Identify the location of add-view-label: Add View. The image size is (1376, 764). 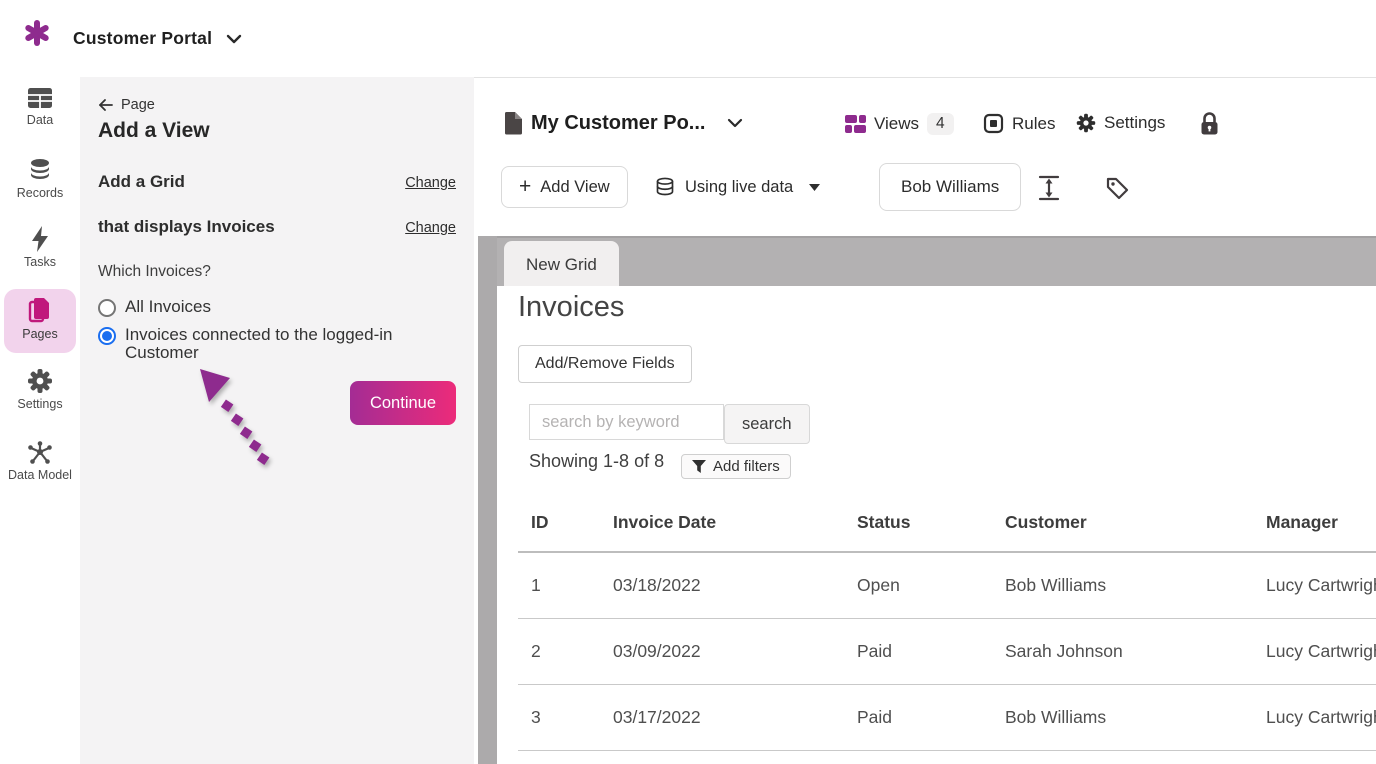
(575, 186).